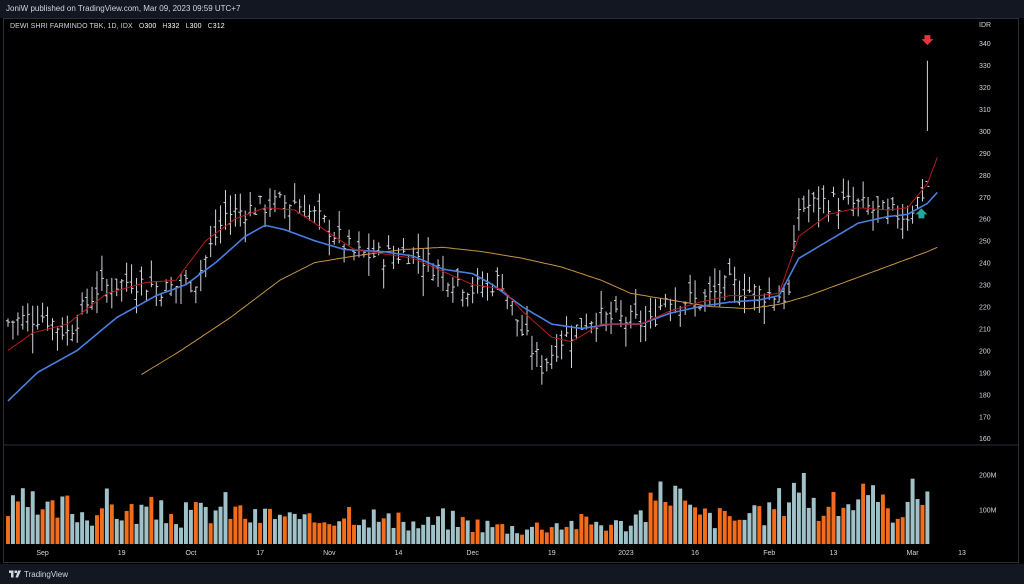 This screenshot has height=584, width=1024. What do you see at coordinates (834, 553) in the screenshot?
I see `time-tick-label: 13` at bounding box center [834, 553].